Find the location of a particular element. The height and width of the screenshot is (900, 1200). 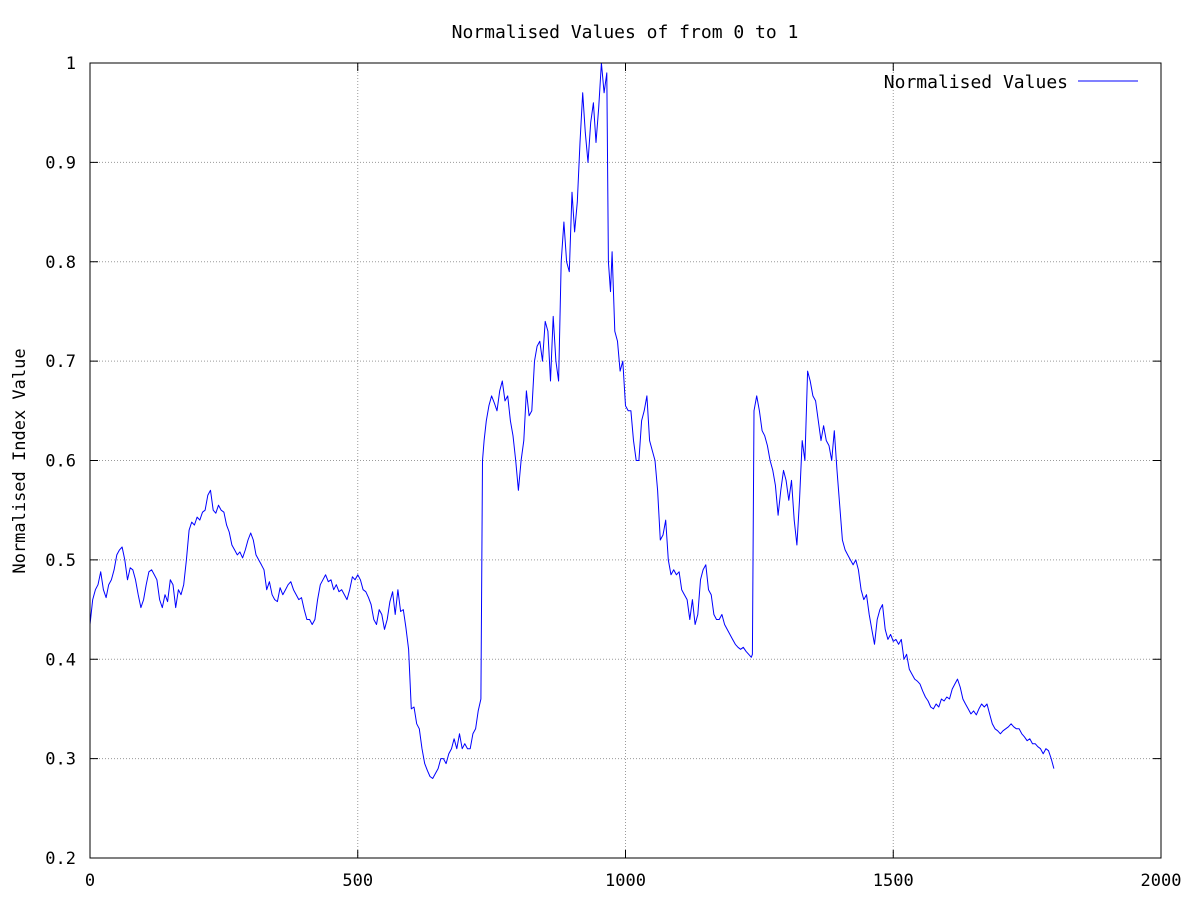

y-axis-label: Normalised Index Value is located at coordinates (20, 460).